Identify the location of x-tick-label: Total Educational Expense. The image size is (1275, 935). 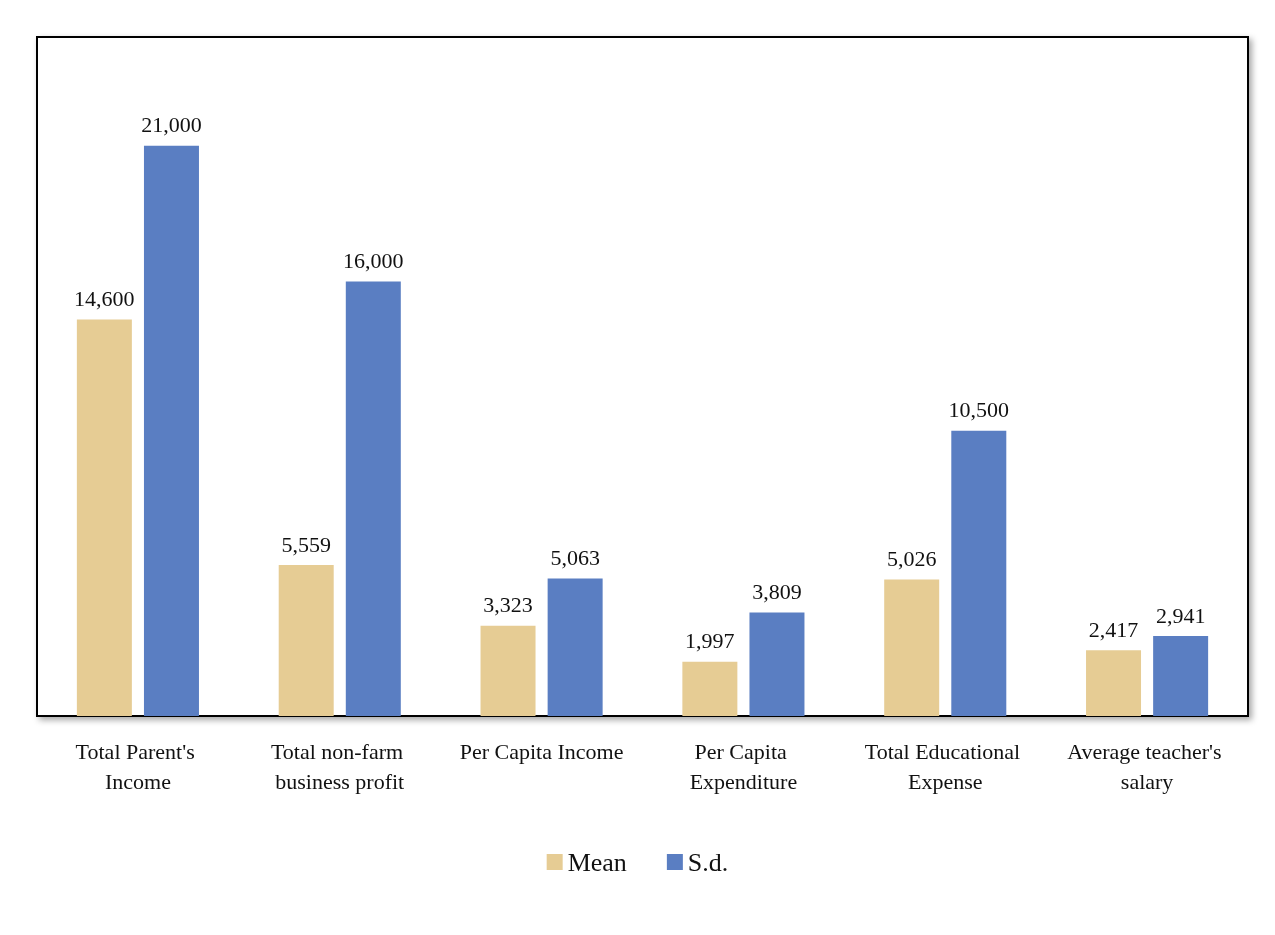
(945, 766).